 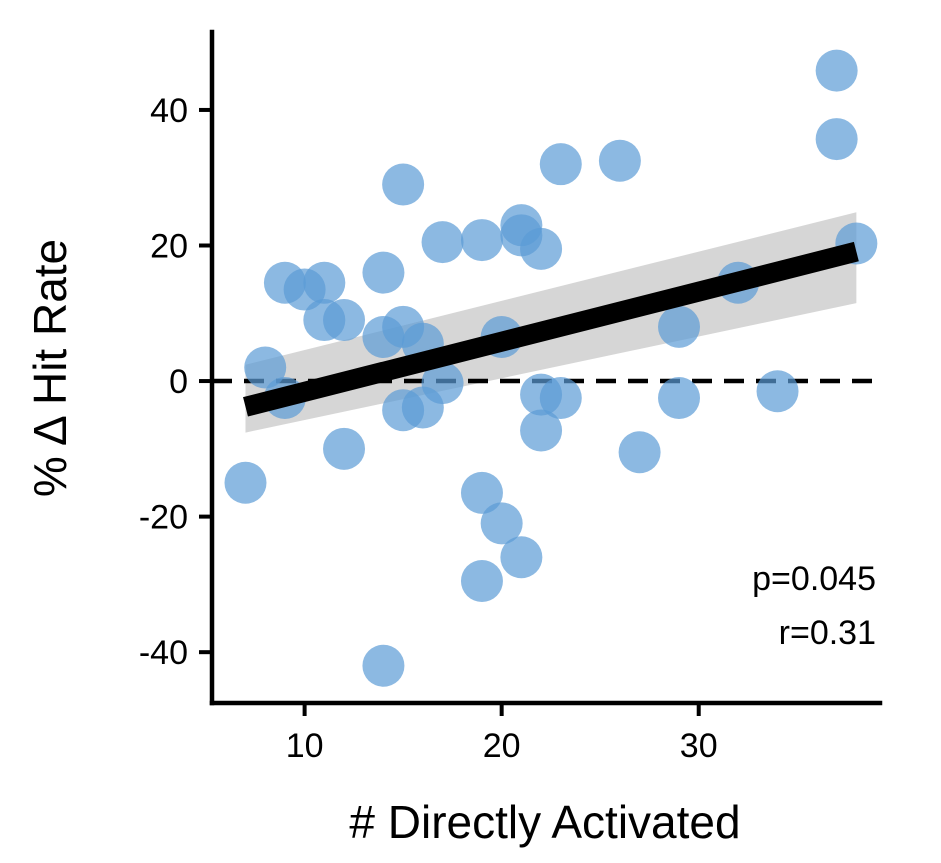 What do you see at coordinates (169, 247) in the screenshot?
I see `y-tick-label: 20` at bounding box center [169, 247].